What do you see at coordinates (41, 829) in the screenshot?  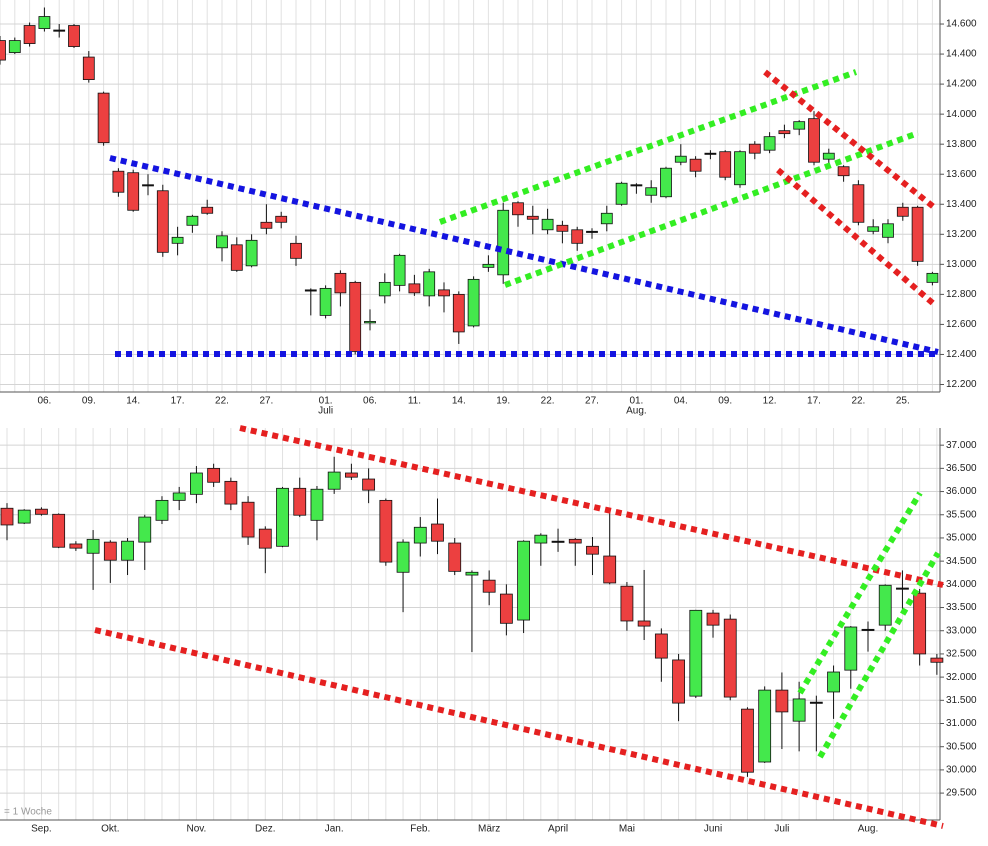 I see `x-tick-label: Sep.` at bounding box center [41, 829].